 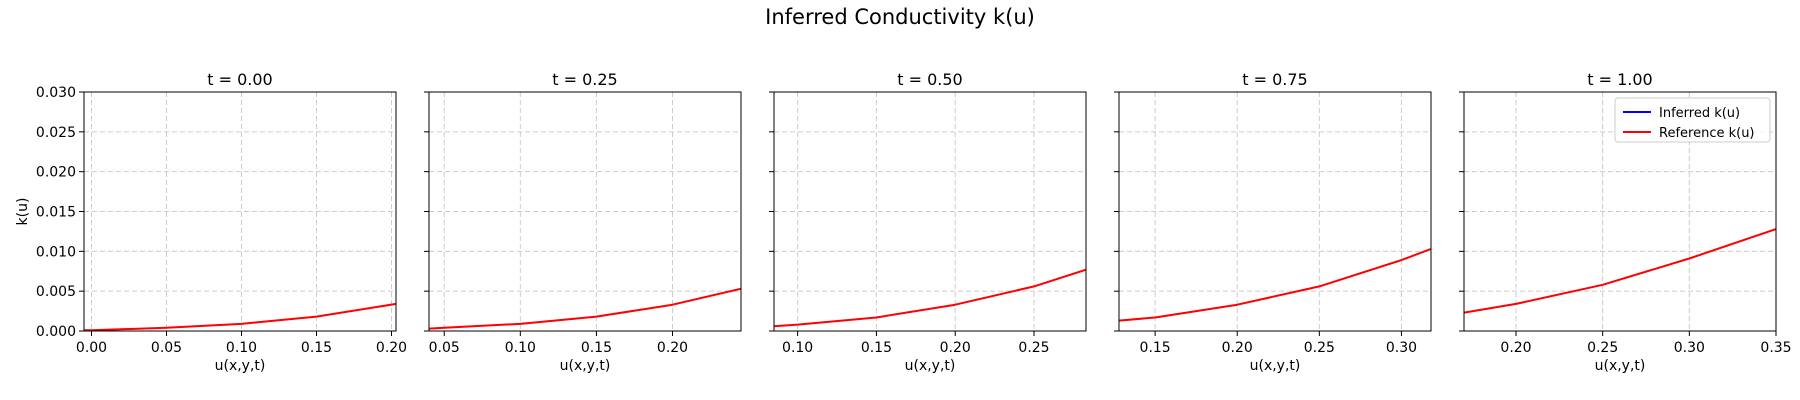 I want to click on subplot-title: t = 0.50, so click(x=929, y=79).